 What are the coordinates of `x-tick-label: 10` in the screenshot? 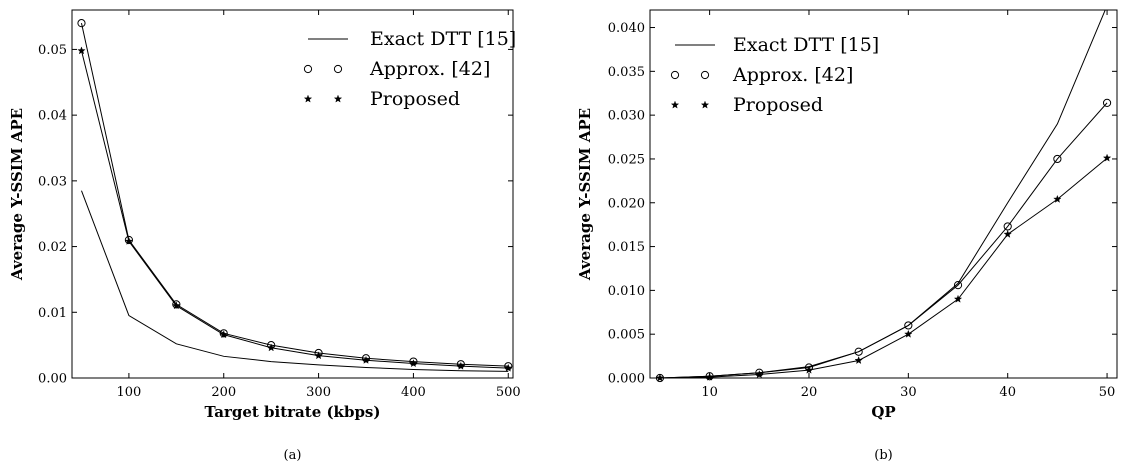 It's located at (709, 392).